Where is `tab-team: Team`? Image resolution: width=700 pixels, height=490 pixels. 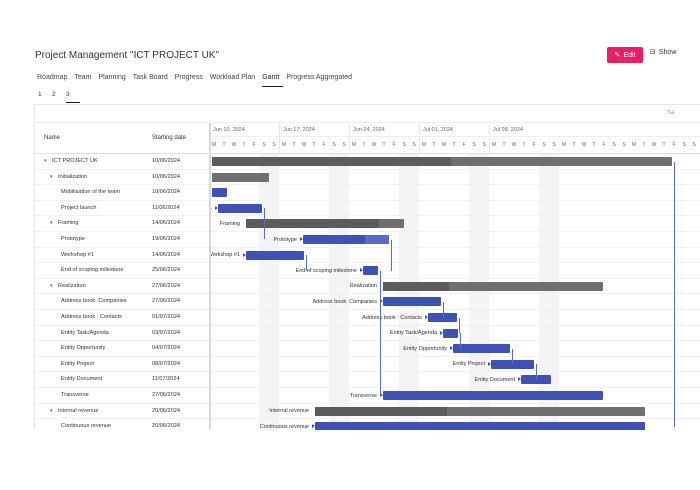
tab-team: Team is located at coordinates (83, 77).